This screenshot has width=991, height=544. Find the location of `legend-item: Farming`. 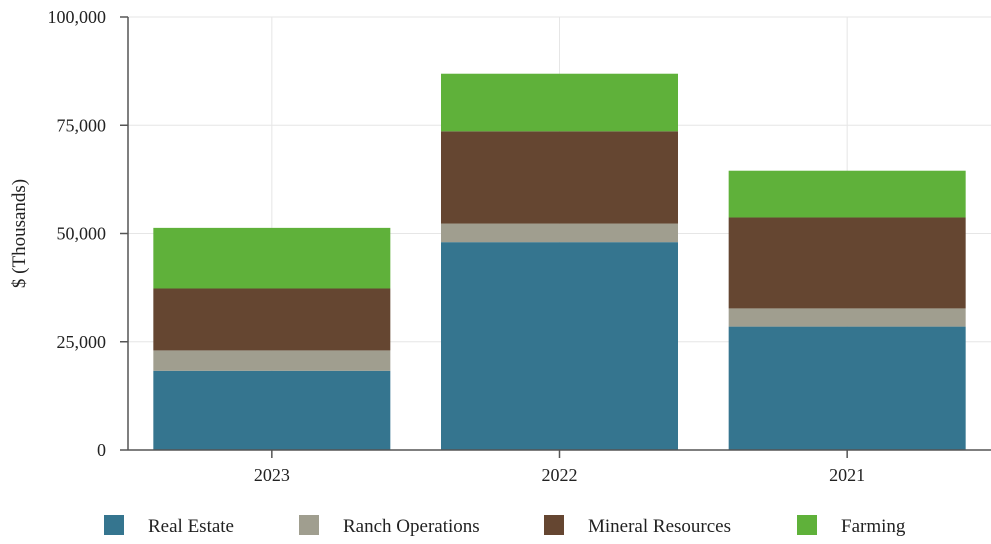

legend-item: Farming is located at coordinates (851, 526).